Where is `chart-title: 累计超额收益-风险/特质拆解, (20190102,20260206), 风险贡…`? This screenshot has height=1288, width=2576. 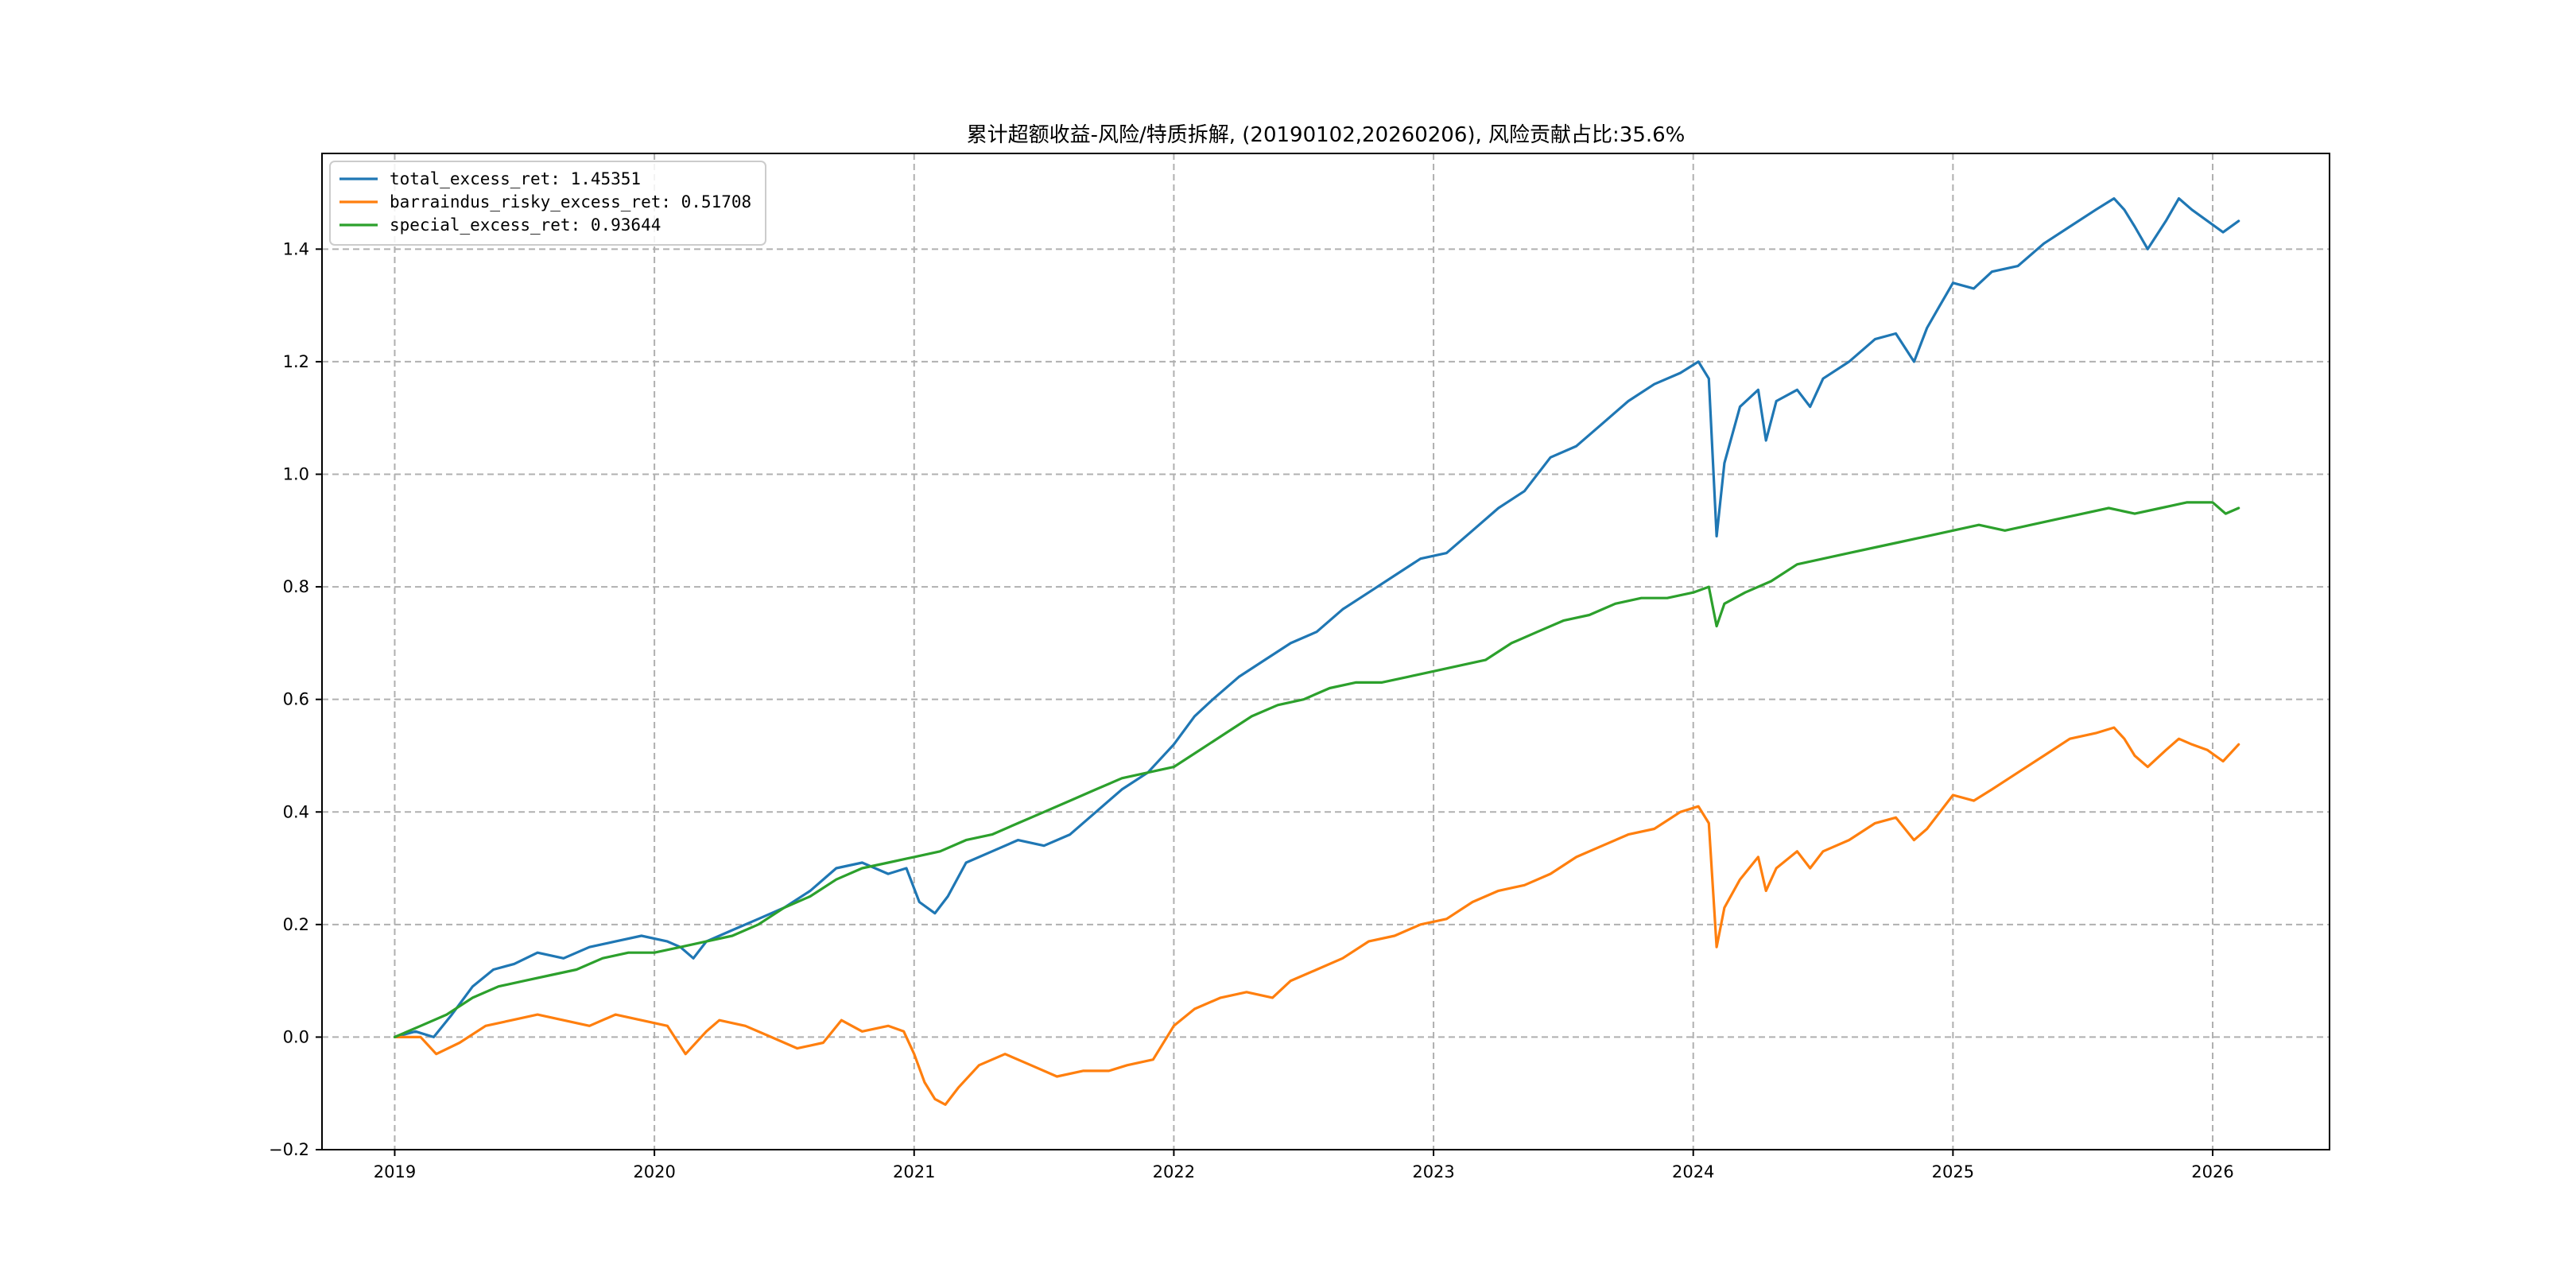 chart-title: 累计超额收益-风险/特质拆解, (20190102,20260206), 风险贡… is located at coordinates (1327, 135).